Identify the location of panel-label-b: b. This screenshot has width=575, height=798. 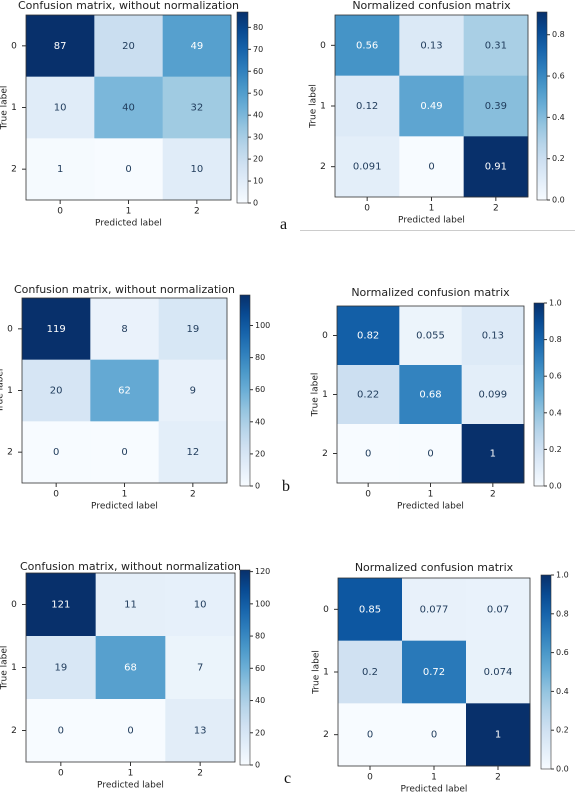
(286, 486).